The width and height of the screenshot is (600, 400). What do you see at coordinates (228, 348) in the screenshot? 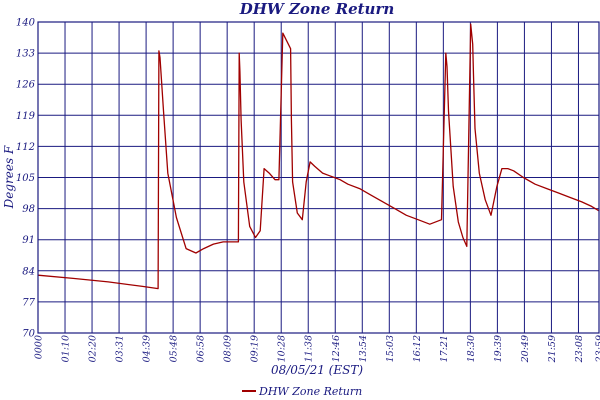
I see `x-tick-label: 08:09` at bounding box center [228, 348].